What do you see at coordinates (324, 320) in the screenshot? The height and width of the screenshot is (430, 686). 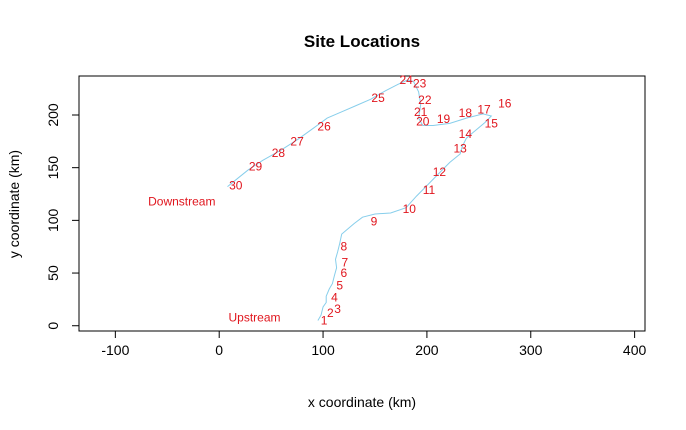 I see `site-label-1: 1` at bounding box center [324, 320].